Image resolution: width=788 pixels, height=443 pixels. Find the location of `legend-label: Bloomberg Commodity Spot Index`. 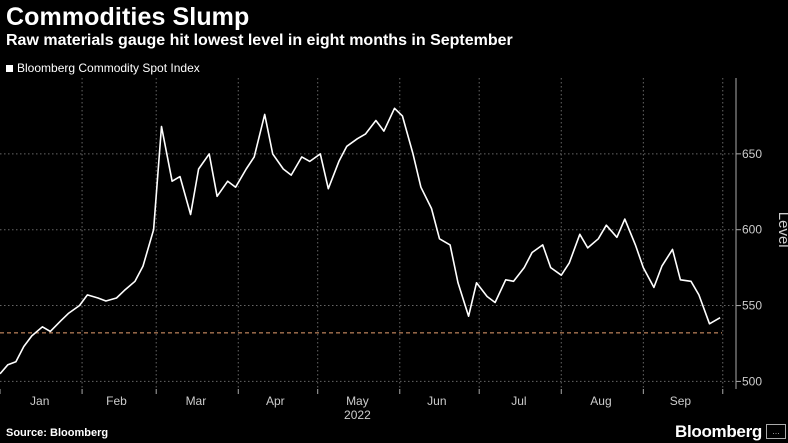

legend-label: Bloomberg Commodity Spot Index is located at coordinates (108, 68).